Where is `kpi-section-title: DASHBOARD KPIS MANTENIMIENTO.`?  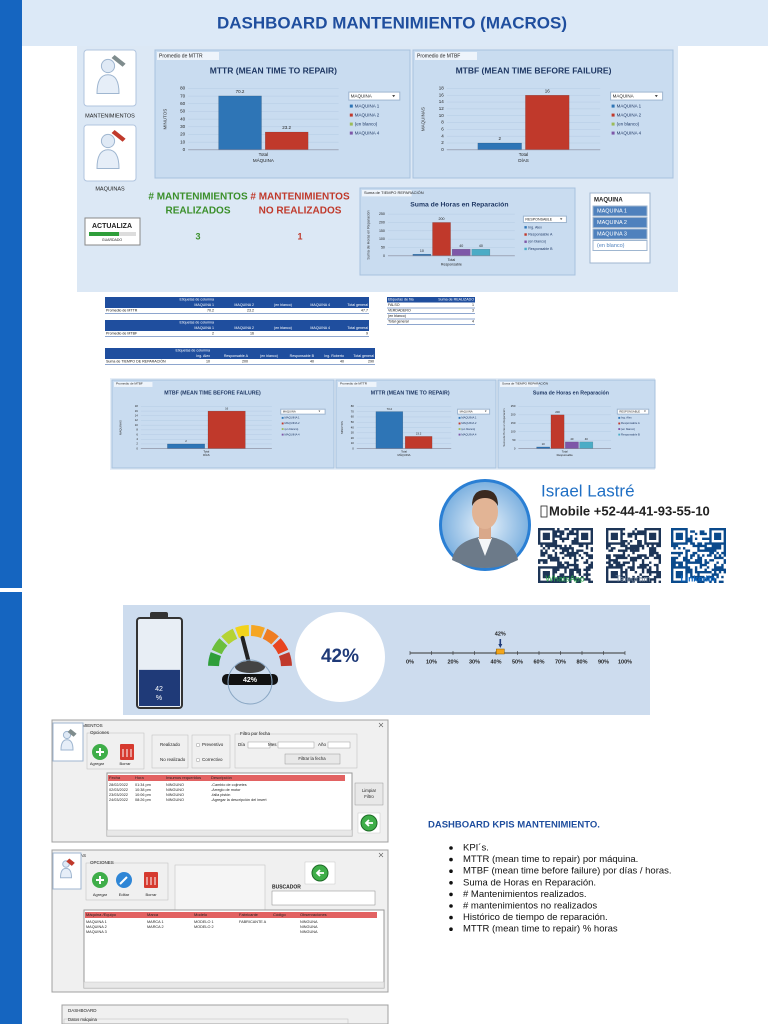
kpi-section-title: DASHBOARD KPIS MANTENIMIENTO. is located at coordinates (514, 825).